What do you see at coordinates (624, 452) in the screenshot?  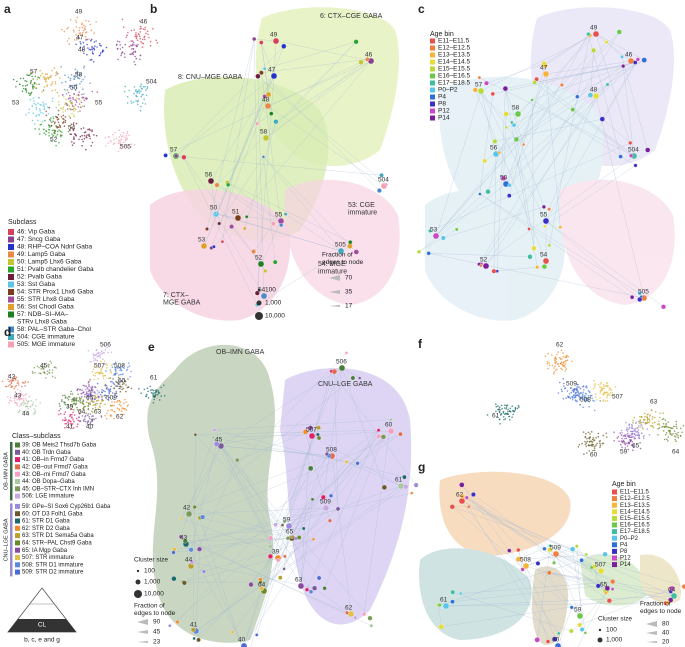 I see `umap-label: 59` at bounding box center [624, 452].